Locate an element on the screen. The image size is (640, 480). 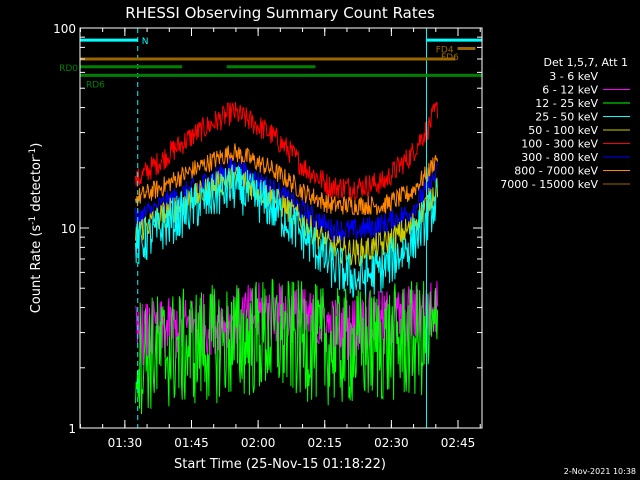
legend-entry-label: 7000 - 15000 keV is located at coordinates (549, 184).